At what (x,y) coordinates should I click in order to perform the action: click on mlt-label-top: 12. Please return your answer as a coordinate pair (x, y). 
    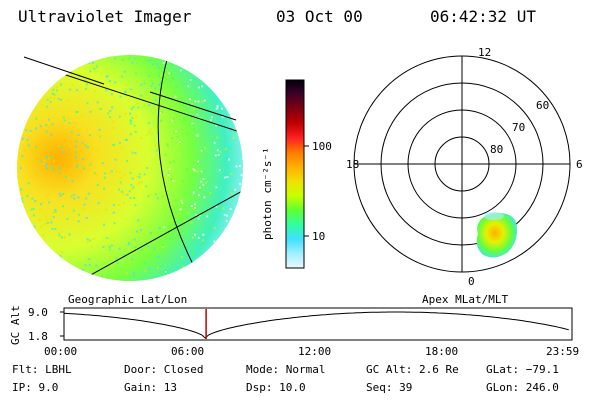
    Looking at the image, I should click on (485, 52).